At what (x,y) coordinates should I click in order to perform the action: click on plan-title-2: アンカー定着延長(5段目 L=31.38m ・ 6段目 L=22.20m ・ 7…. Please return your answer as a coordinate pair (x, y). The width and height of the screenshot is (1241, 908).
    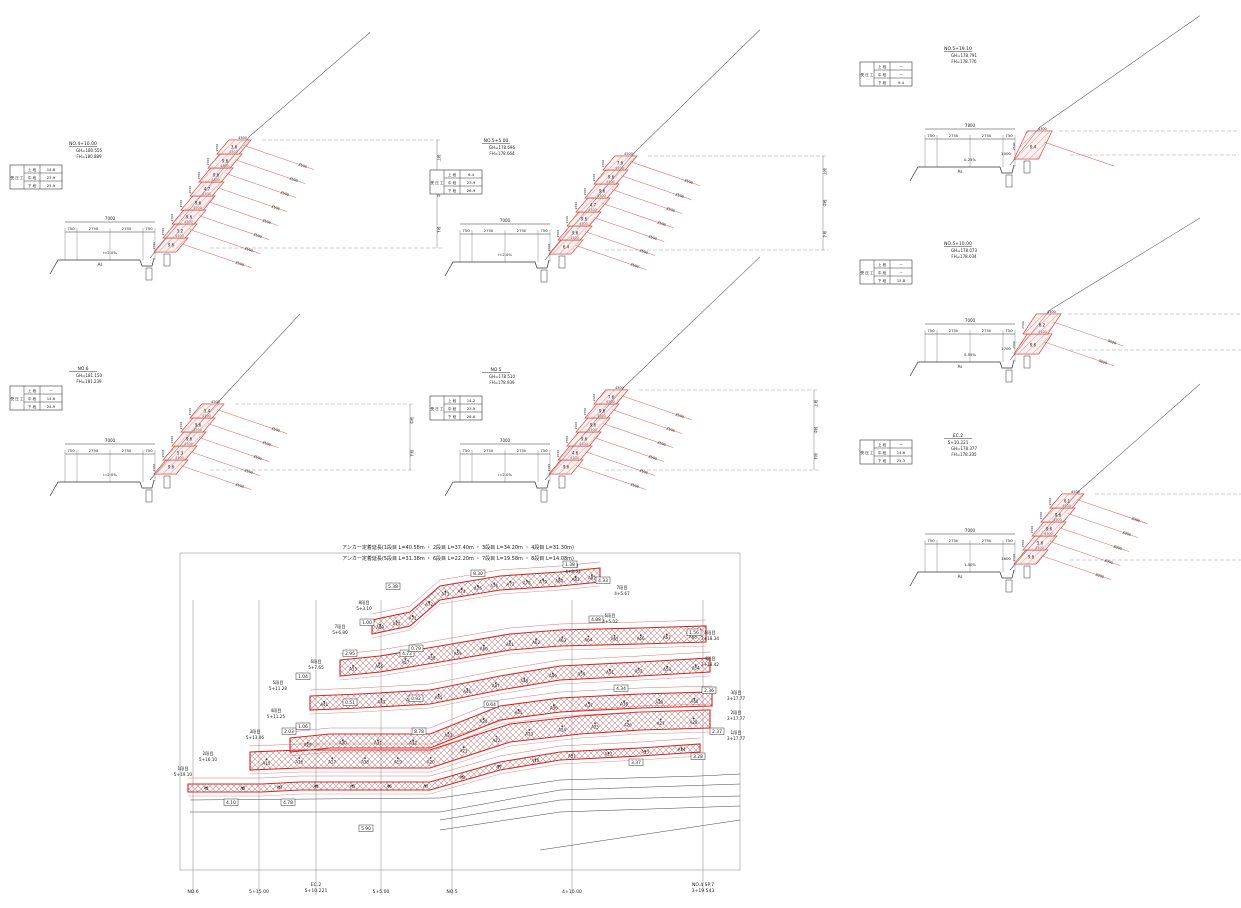
    Looking at the image, I should click on (458, 558).